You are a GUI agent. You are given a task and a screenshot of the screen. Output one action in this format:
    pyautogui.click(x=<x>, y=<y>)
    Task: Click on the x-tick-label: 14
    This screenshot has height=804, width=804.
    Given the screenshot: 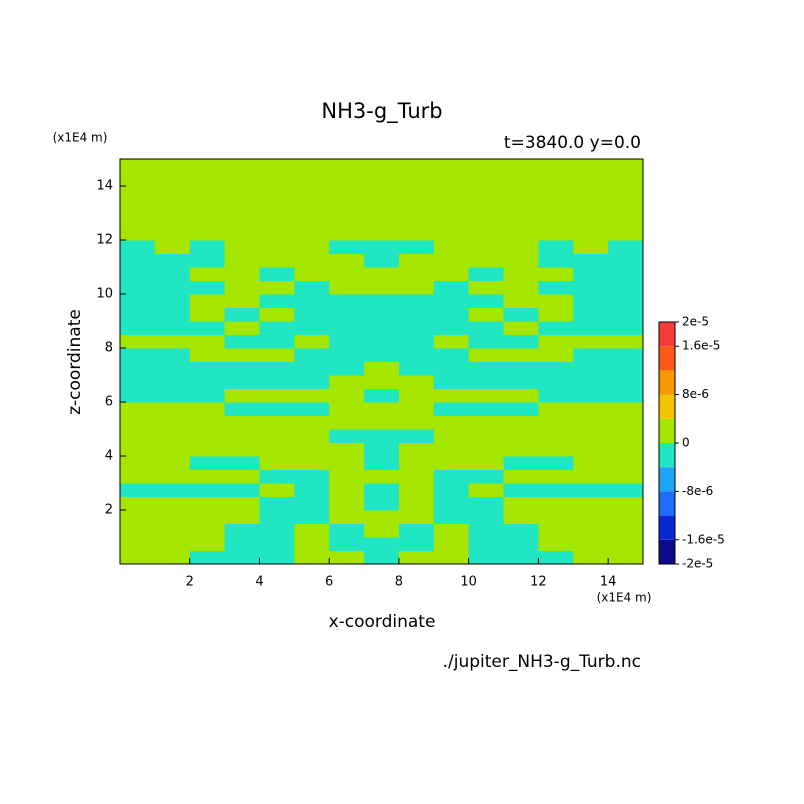 What is the action you would take?
    pyautogui.click(x=608, y=582)
    